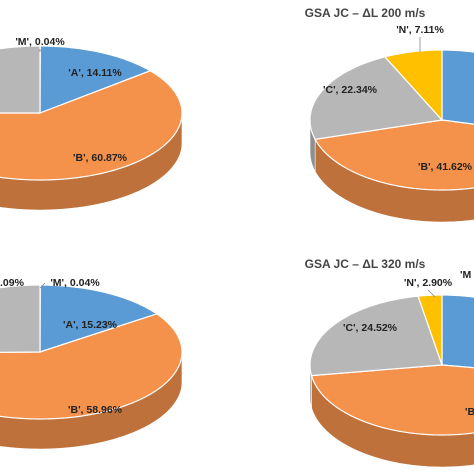 The width and height of the screenshot is (474, 474). Describe the element at coordinates (350, 90) in the screenshot. I see `data-label: 'C', 22.34%` at that location.